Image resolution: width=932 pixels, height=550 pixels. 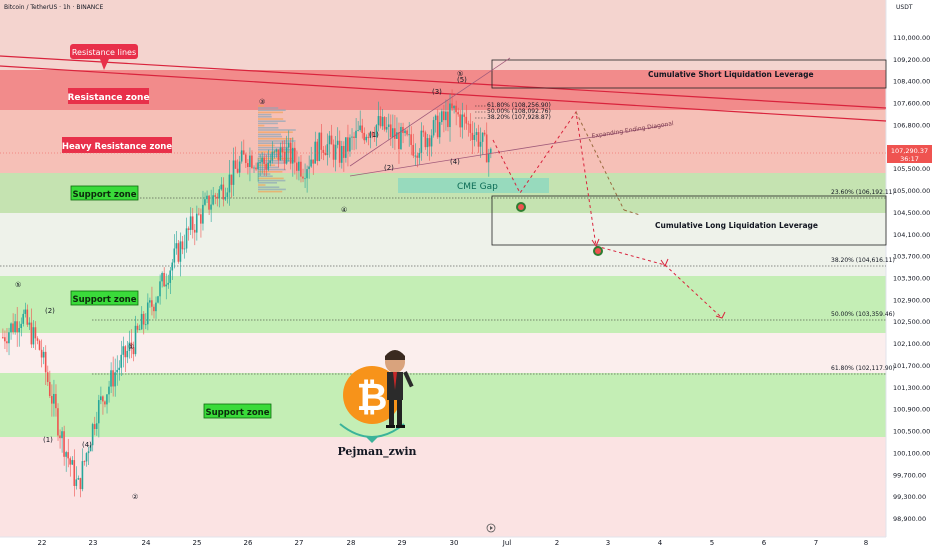 I want to click on svg-text: (5), so click(x=462, y=80).